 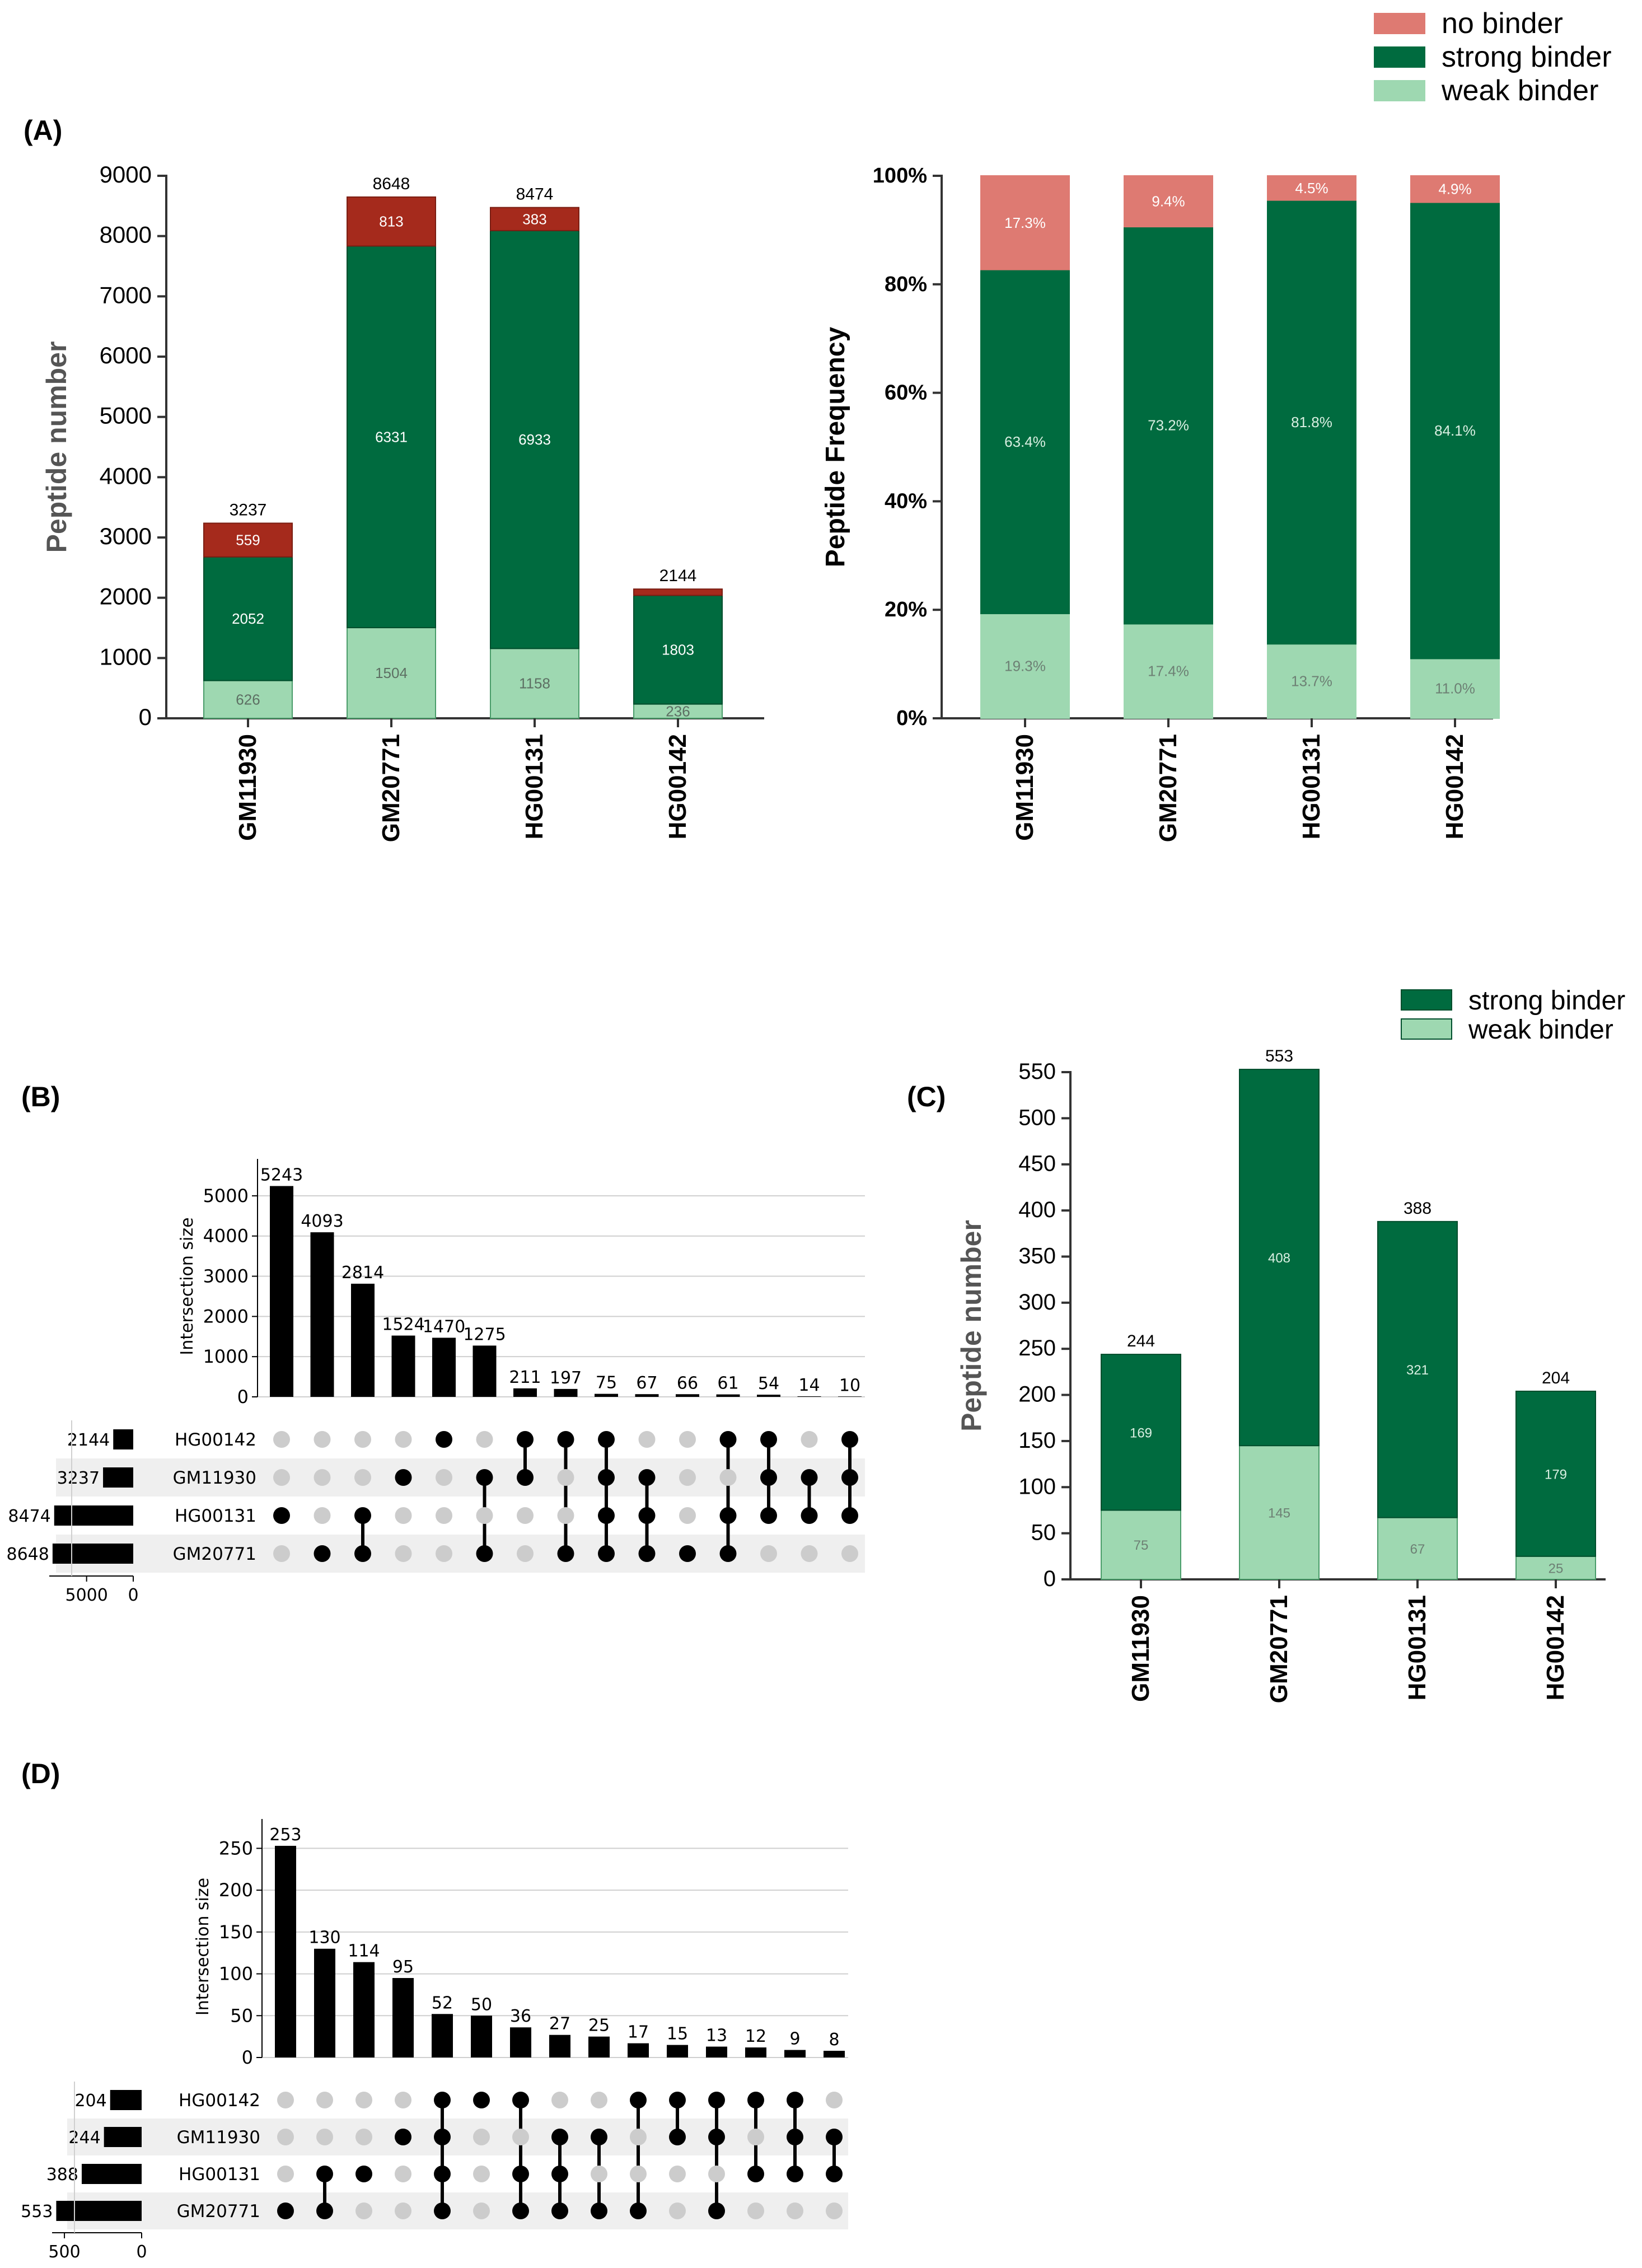 I want to click on intersection-size-label: 2814, so click(x=363, y=1273).